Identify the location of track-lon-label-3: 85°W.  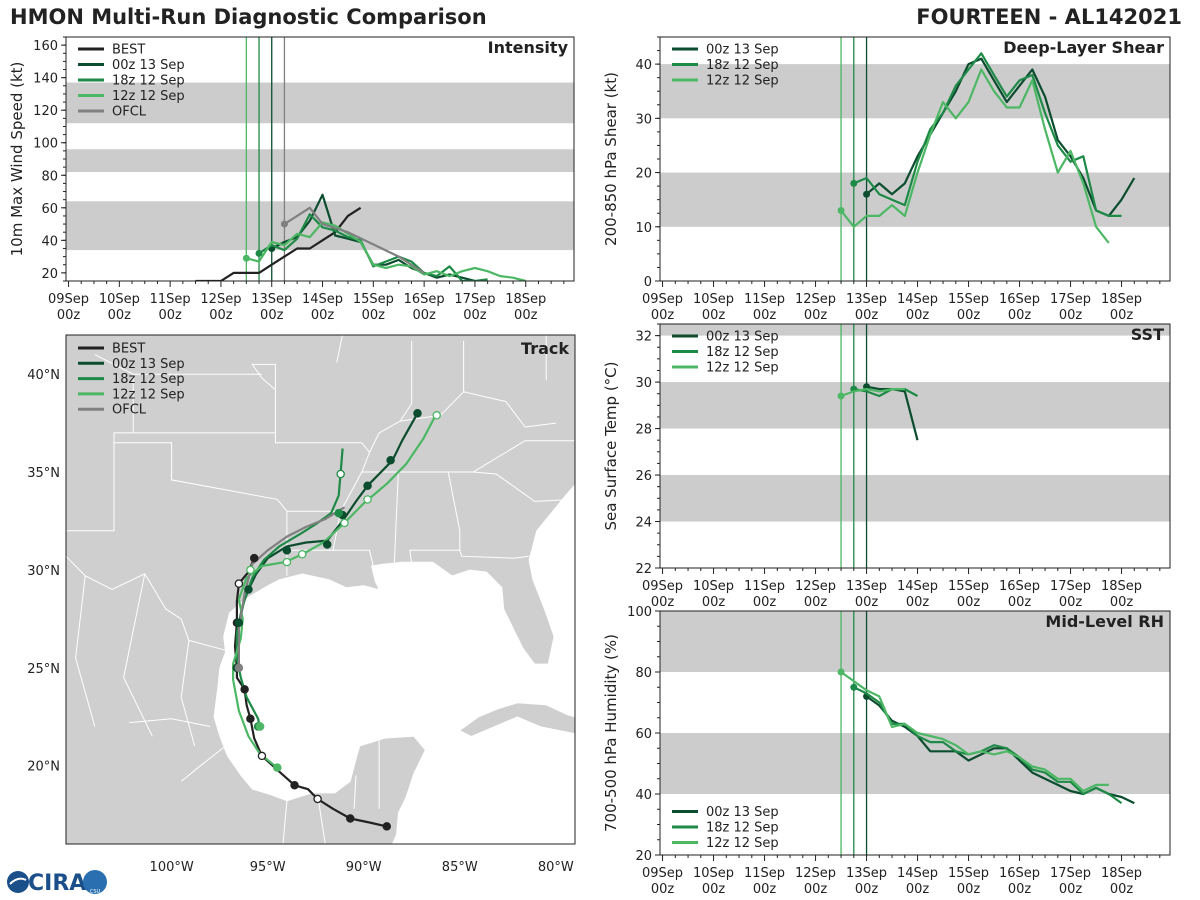
(460, 867).